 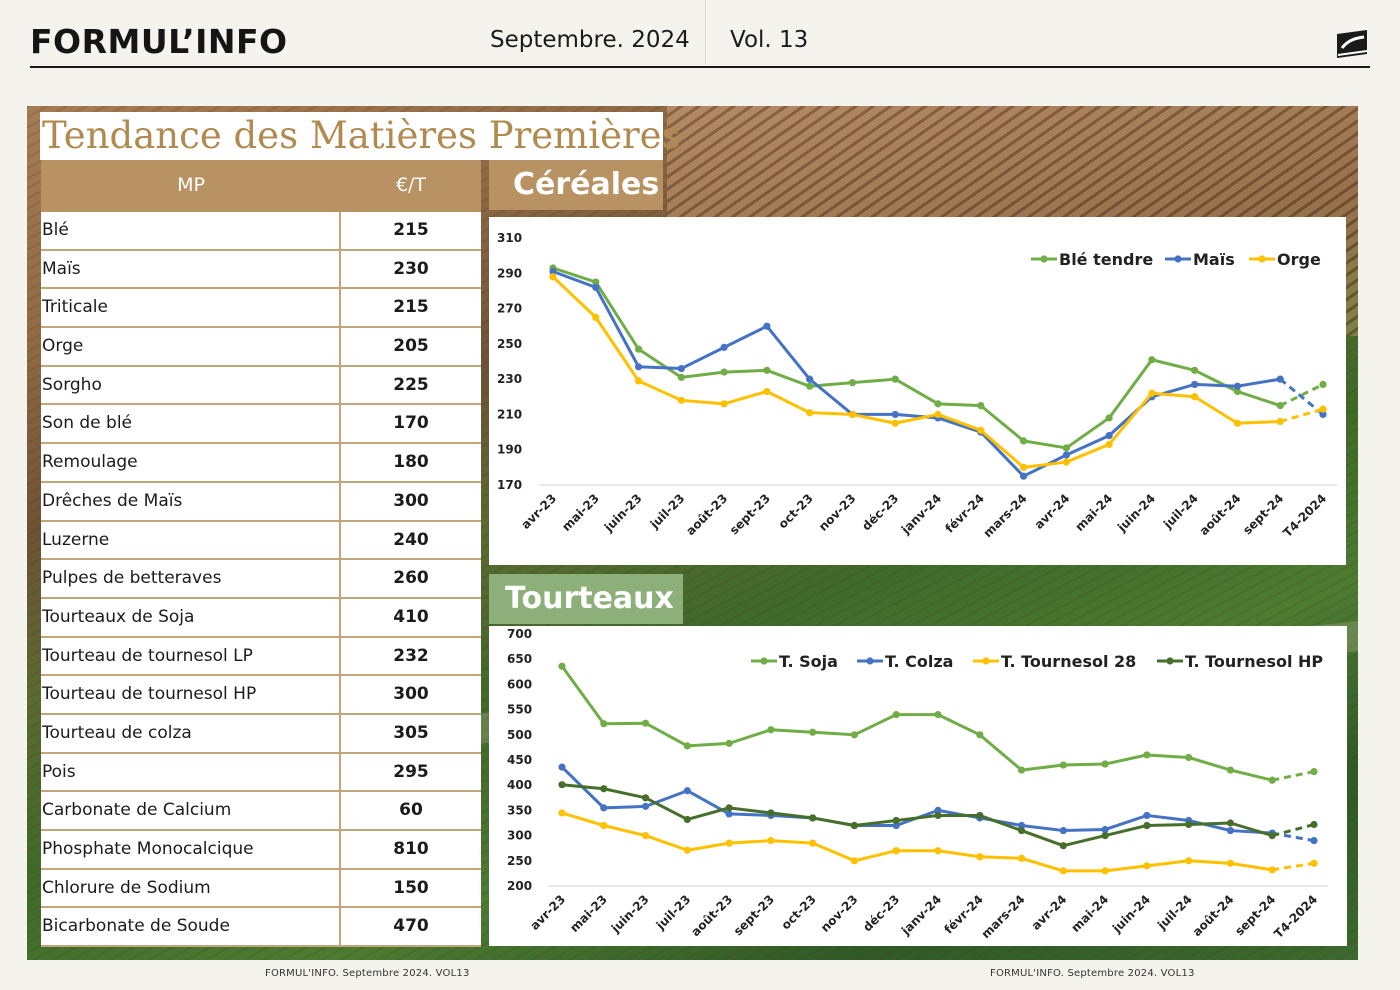 What do you see at coordinates (1131, 914) in the screenshot?
I see `x-tick-label: juin-24` at bounding box center [1131, 914].